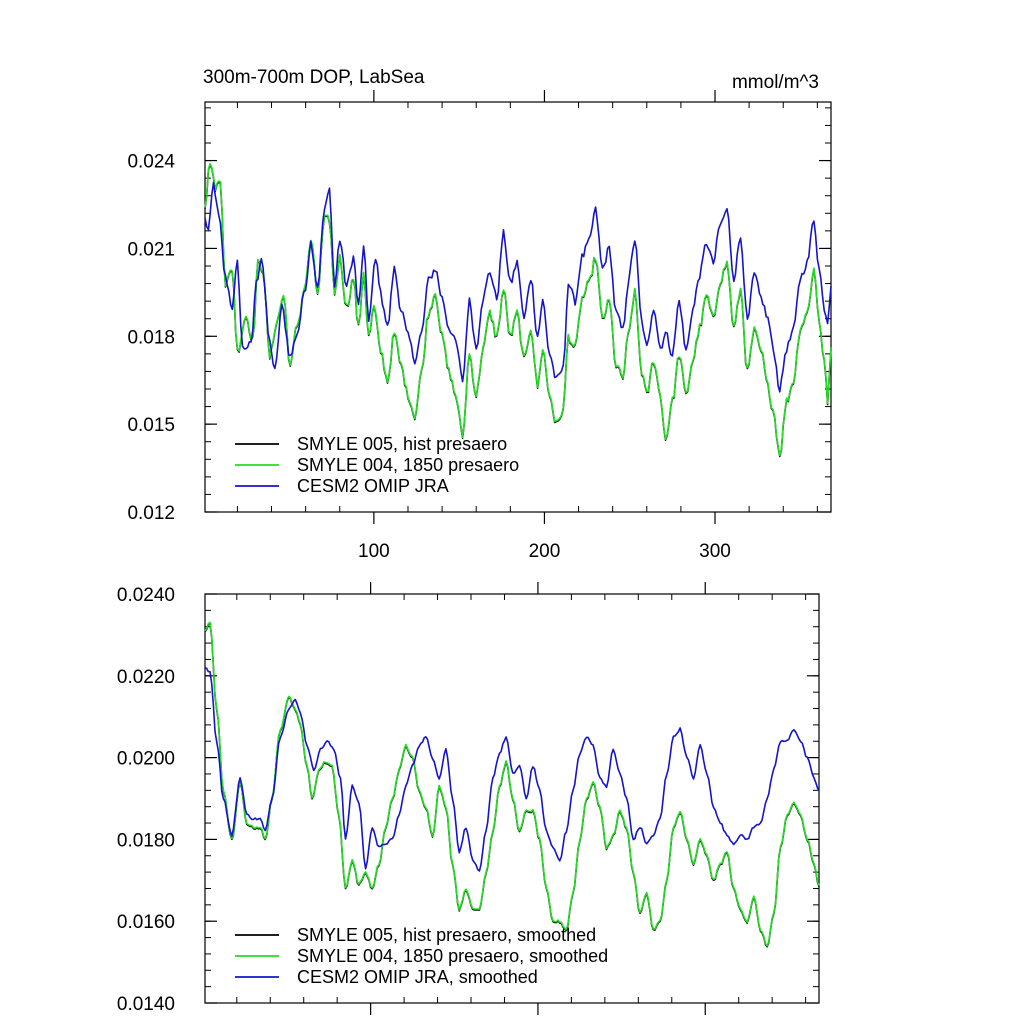 This screenshot has height=1024, width=1024. Describe the element at coordinates (146, 1004) in the screenshot. I see `y-tick-label: 0.0140` at that location.